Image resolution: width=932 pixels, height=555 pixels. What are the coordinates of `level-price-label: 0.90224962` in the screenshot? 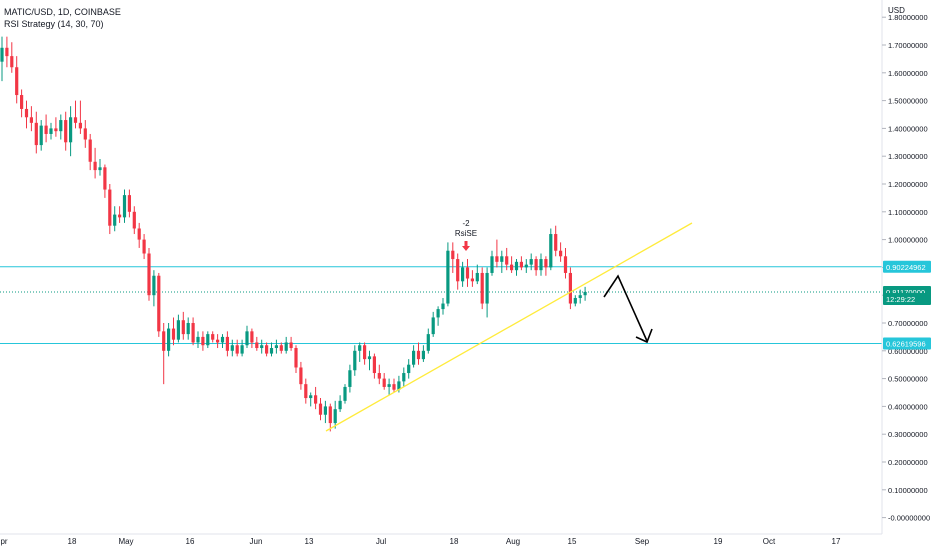 It's located at (907, 266).